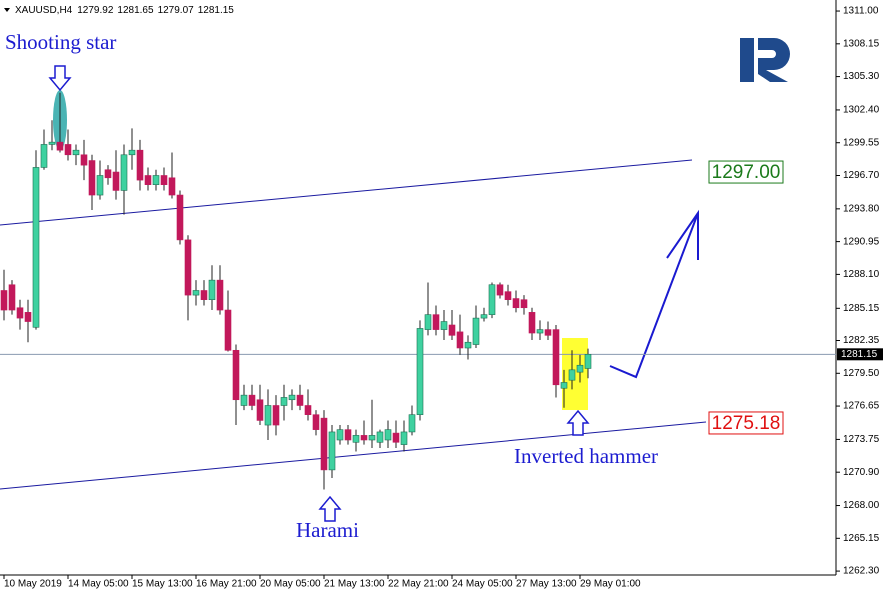 The width and height of the screenshot is (884, 595). What do you see at coordinates (861, 571) in the screenshot?
I see `y-tick-label: 1262.30` at bounding box center [861, 571].